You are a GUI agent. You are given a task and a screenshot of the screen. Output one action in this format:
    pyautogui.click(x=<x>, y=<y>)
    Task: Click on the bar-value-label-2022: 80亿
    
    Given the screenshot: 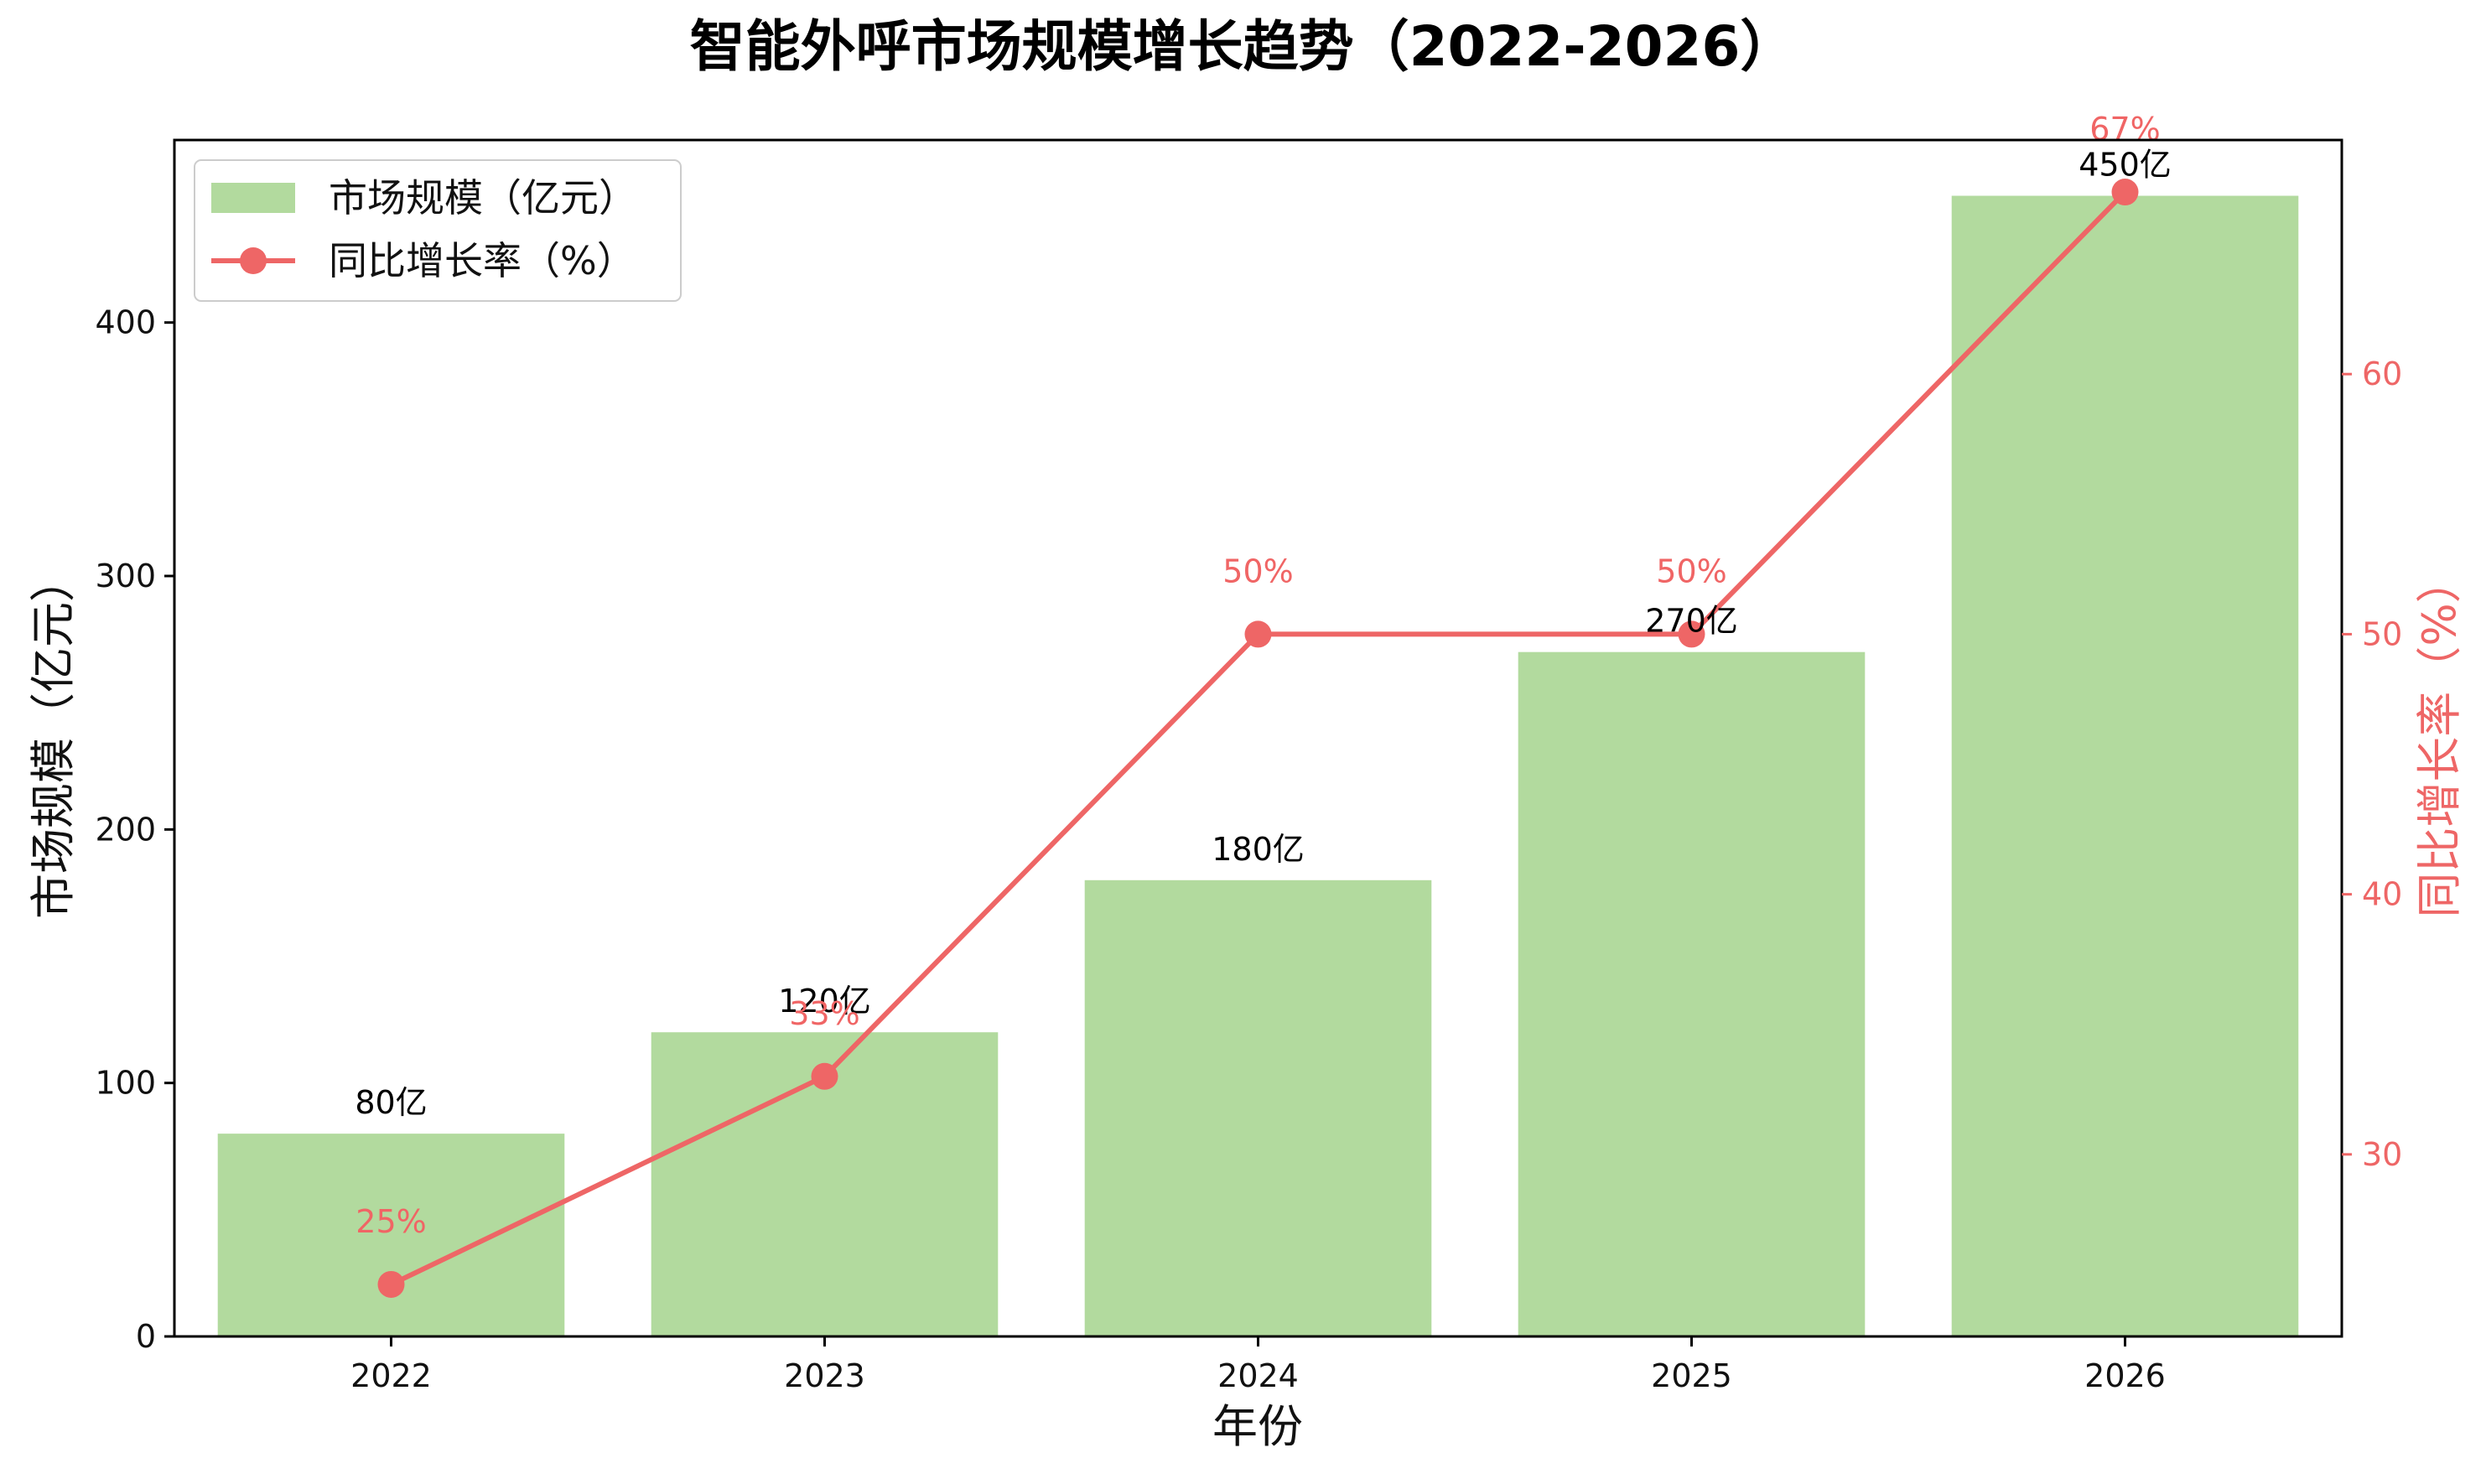 What is the action you would take?
    pyautogui.click(x=391, y=1102)
    